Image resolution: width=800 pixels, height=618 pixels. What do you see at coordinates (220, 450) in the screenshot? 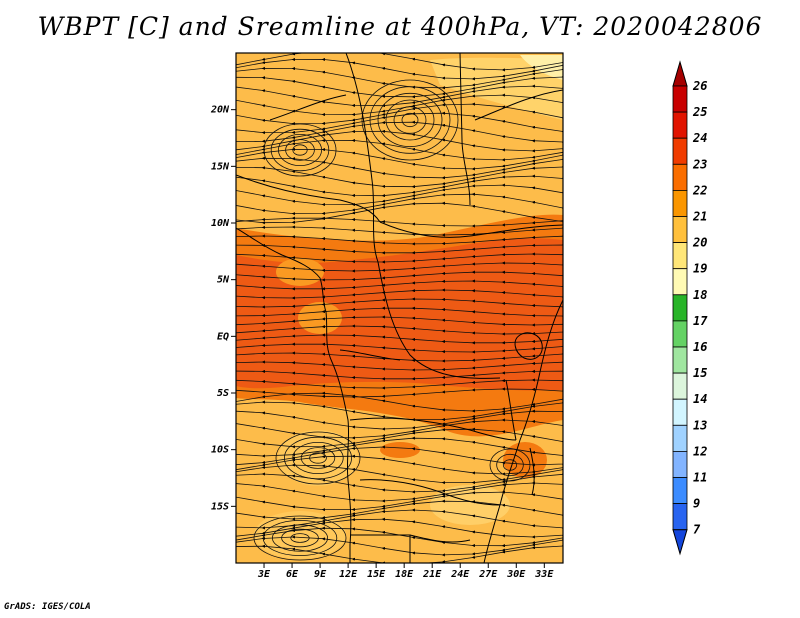
I see `lat-tick-label: 10S` at bounding box center [220, 450].